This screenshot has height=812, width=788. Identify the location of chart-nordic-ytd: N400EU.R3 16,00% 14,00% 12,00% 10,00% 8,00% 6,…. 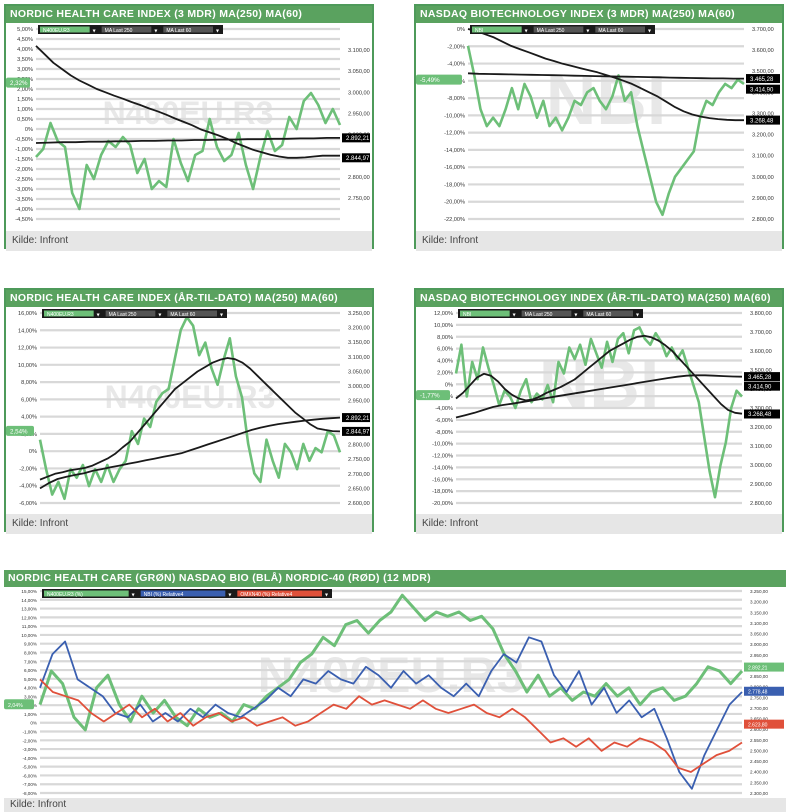
(188, 408).